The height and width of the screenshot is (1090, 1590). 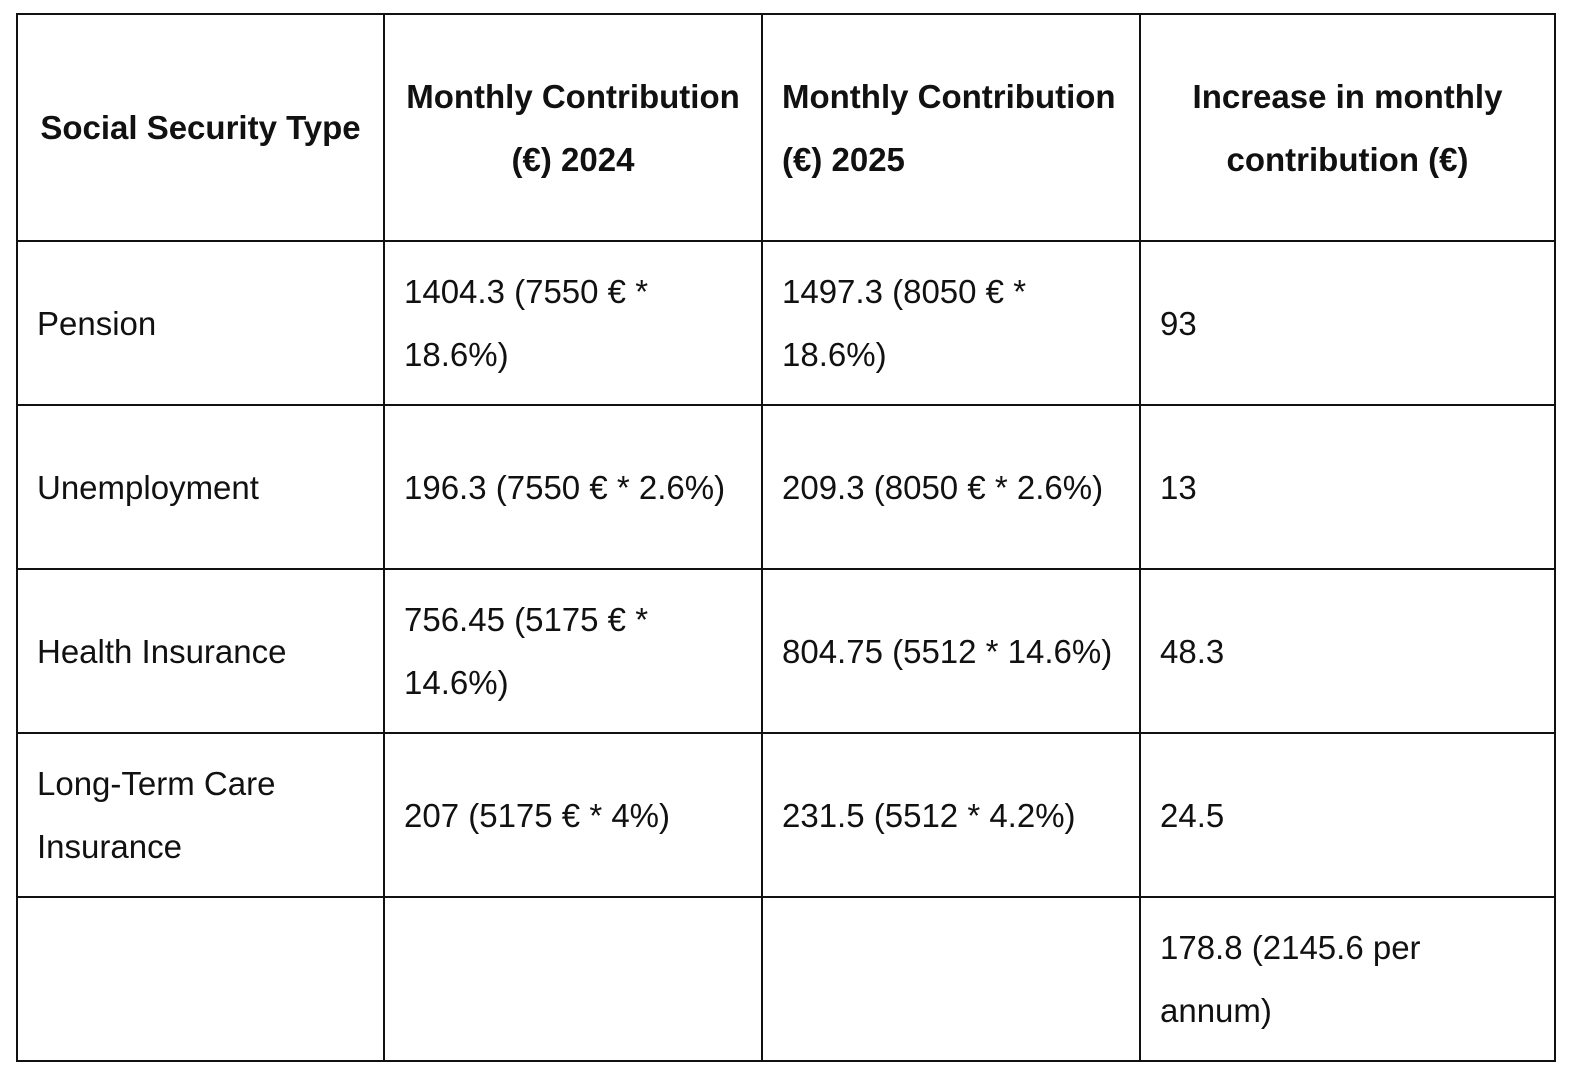 What do you see at coordinates (573, 487) in the screenshot?
I see `cell-2024: 196.3 (7550 € * 2.6%)` at bounding box center [573, 487].